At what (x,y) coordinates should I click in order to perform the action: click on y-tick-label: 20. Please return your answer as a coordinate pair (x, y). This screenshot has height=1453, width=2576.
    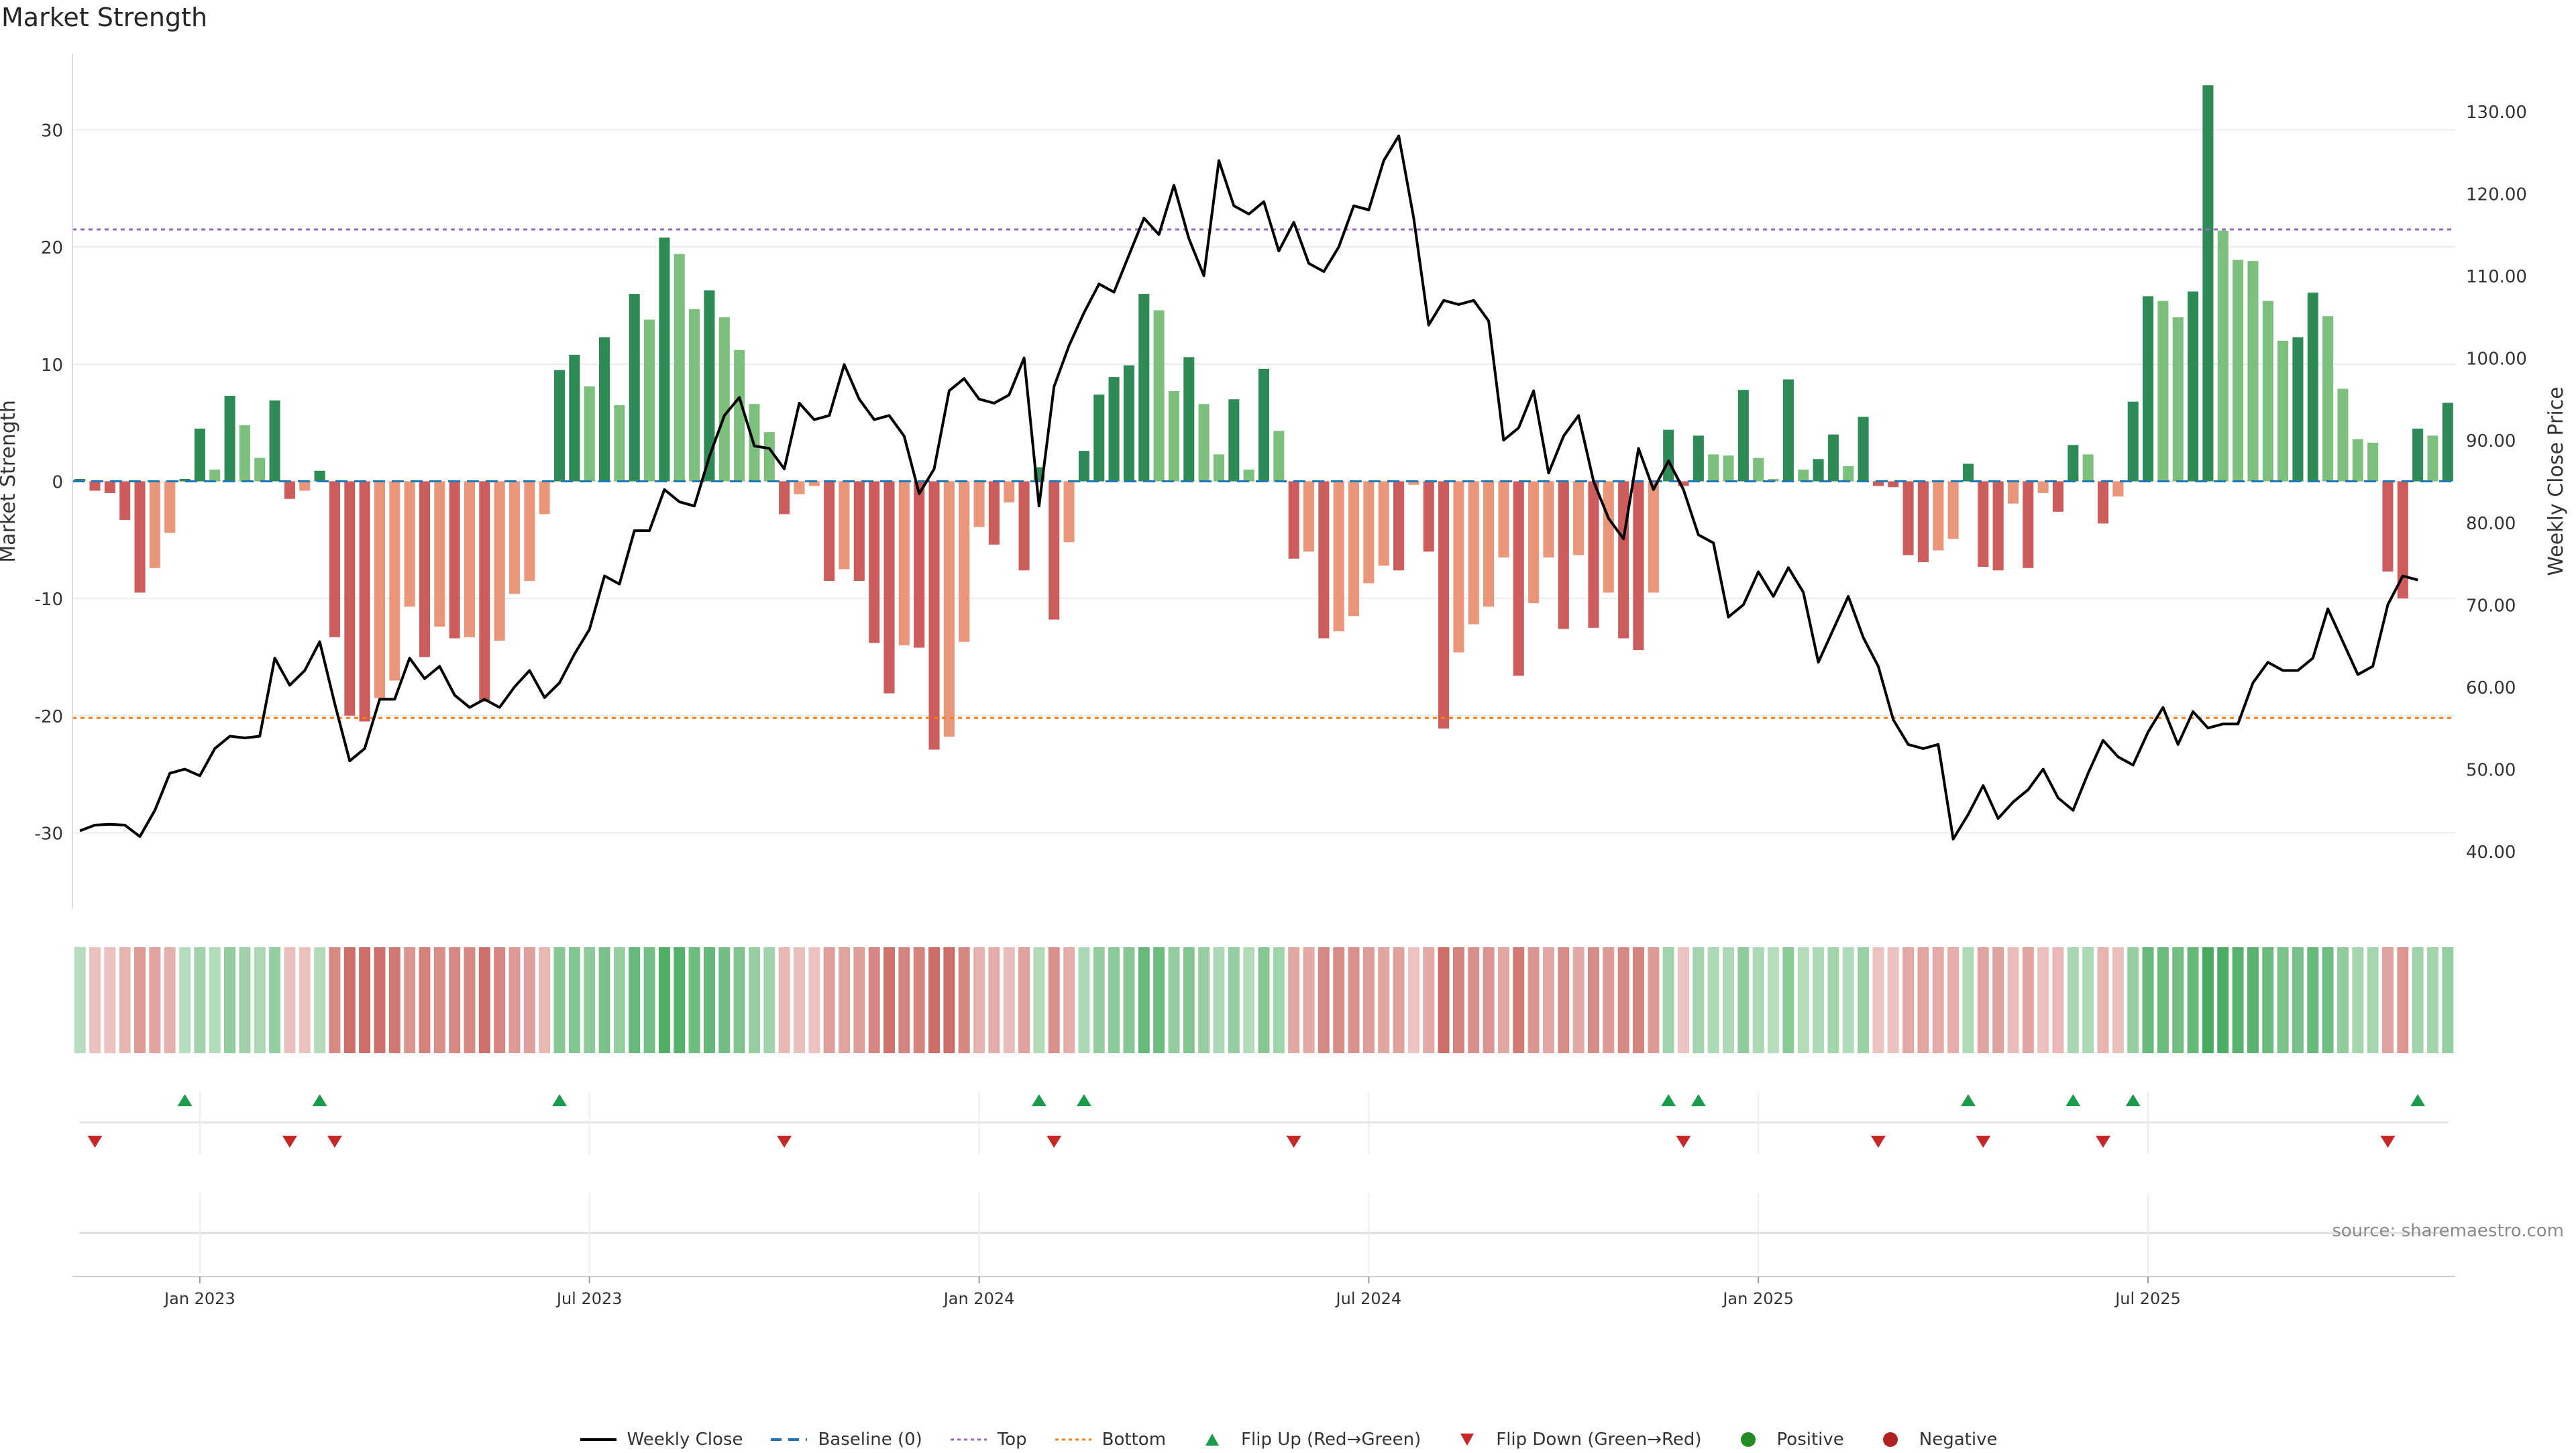
    Looking at the image, I should click on (52, 248).